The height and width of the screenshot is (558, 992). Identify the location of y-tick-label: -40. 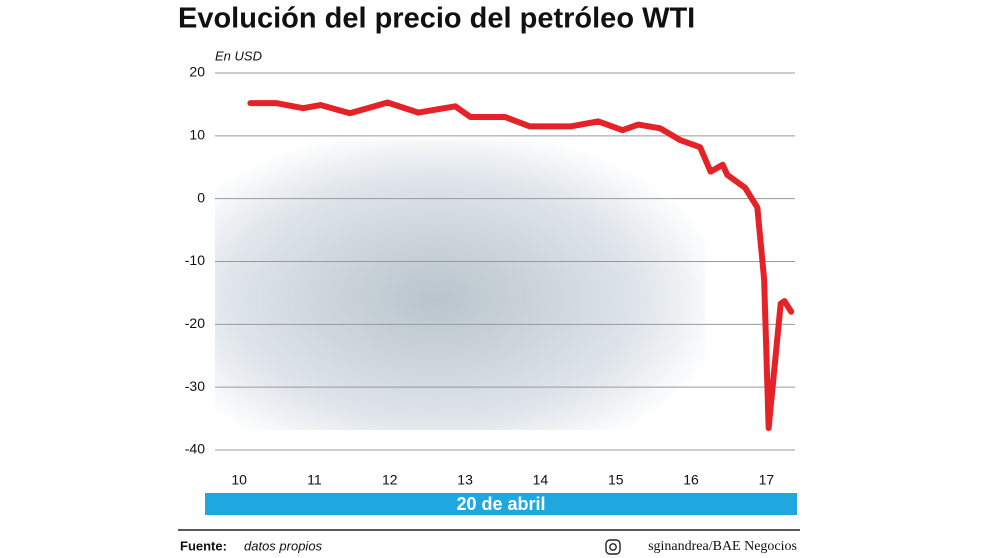
(195, 449).